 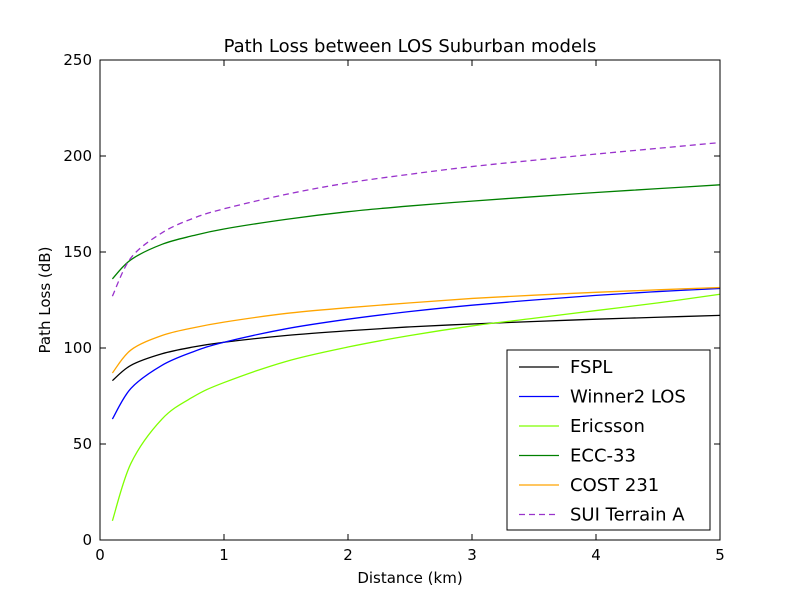 I want to click on legend-label: COST 231, so click(x=614, y=485).